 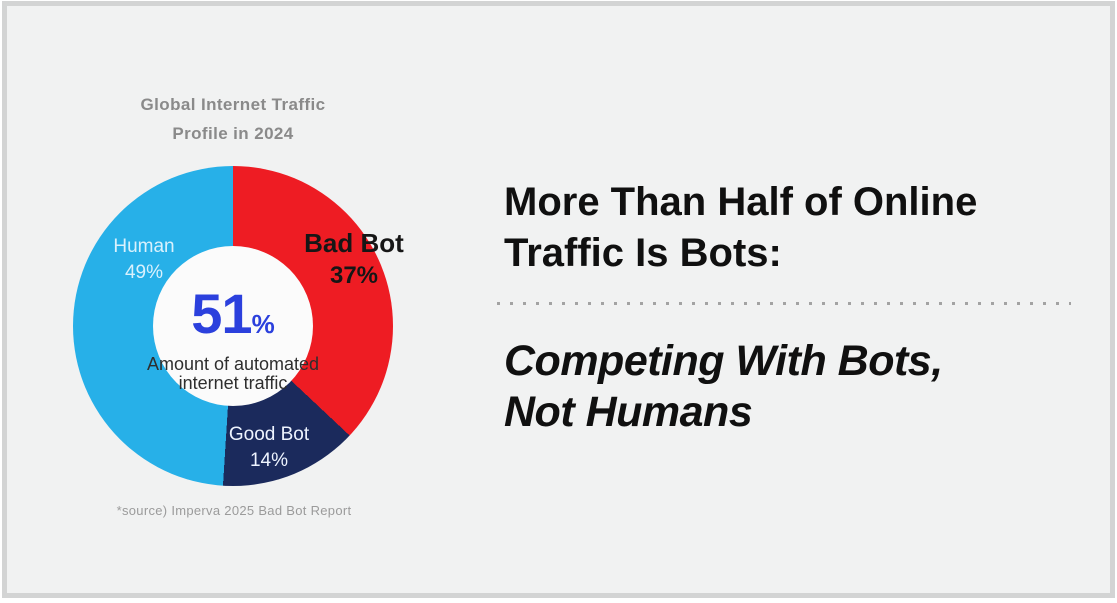 I want to click on subheadline-line1: Competing With Bots,, so click(x=723, y=361).